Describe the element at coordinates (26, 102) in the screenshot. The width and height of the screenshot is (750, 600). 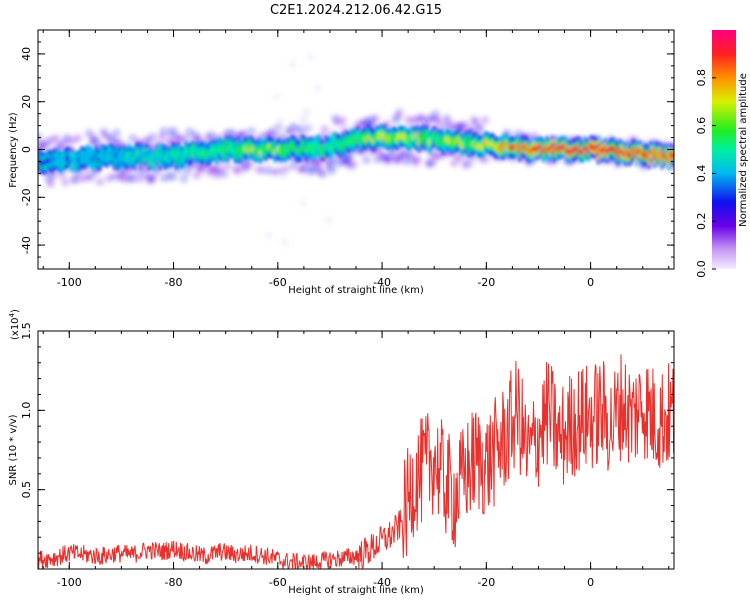
I see `spectrogram-y-tick-label: 20` at that location.